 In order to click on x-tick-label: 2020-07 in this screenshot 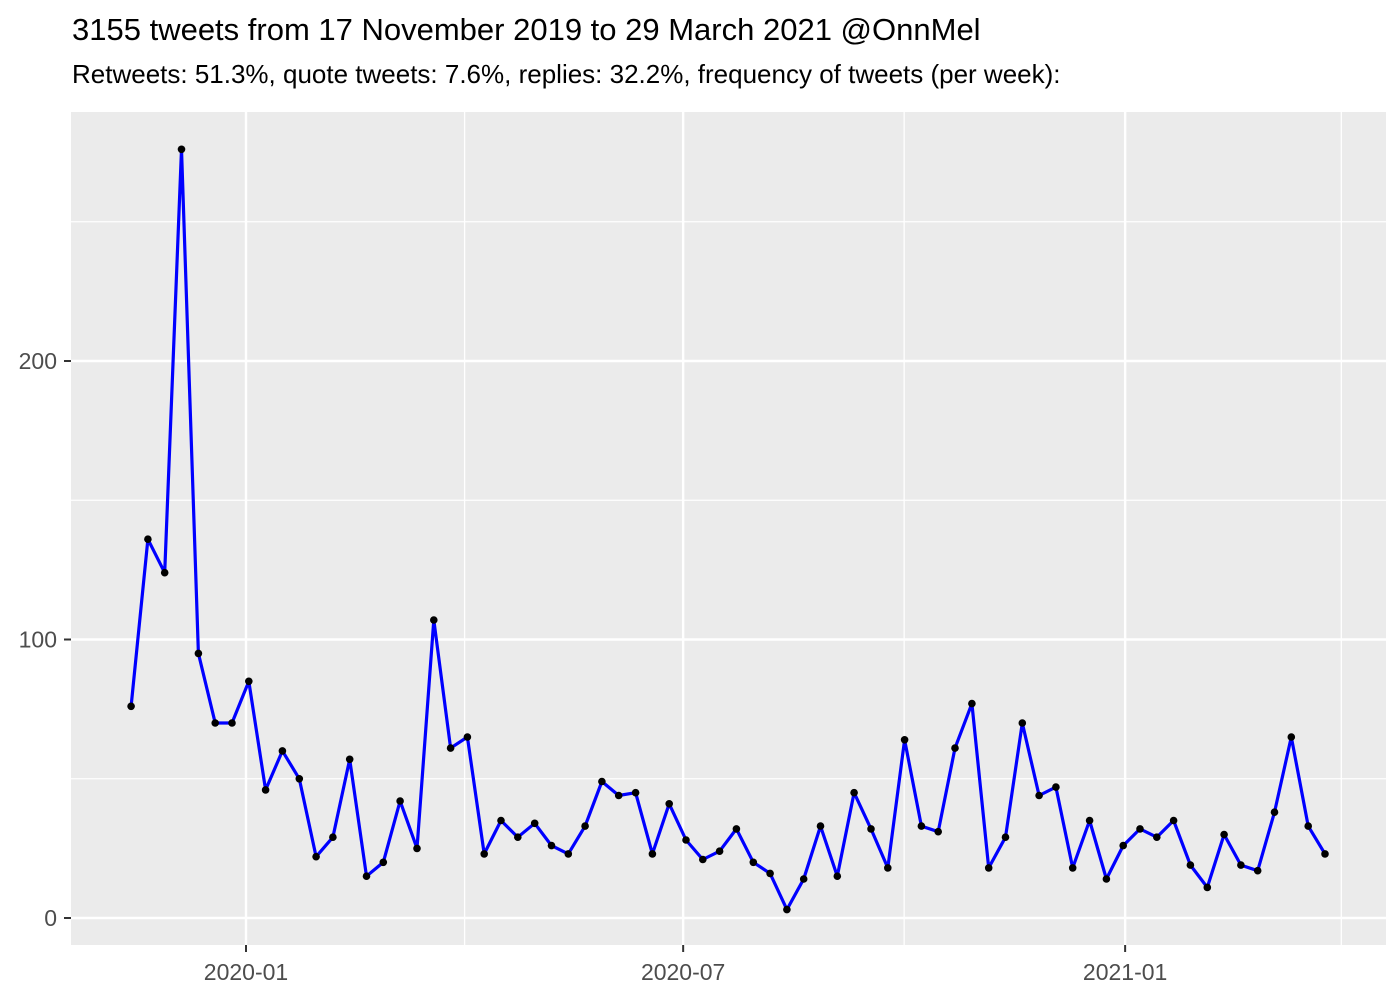, I will do `click(683, 972)`.